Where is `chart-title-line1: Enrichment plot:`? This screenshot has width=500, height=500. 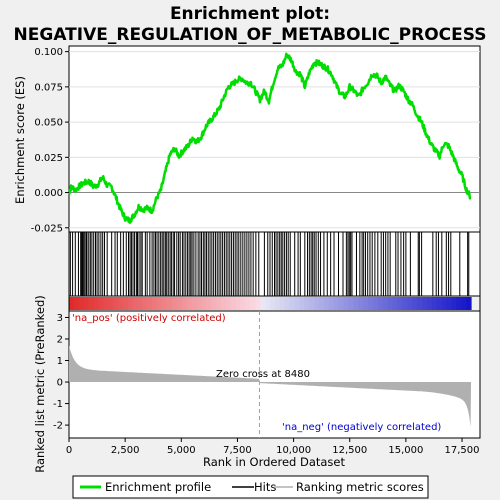
chart-title-line1: Enrichment plot: is located at coordinates (250, 14).